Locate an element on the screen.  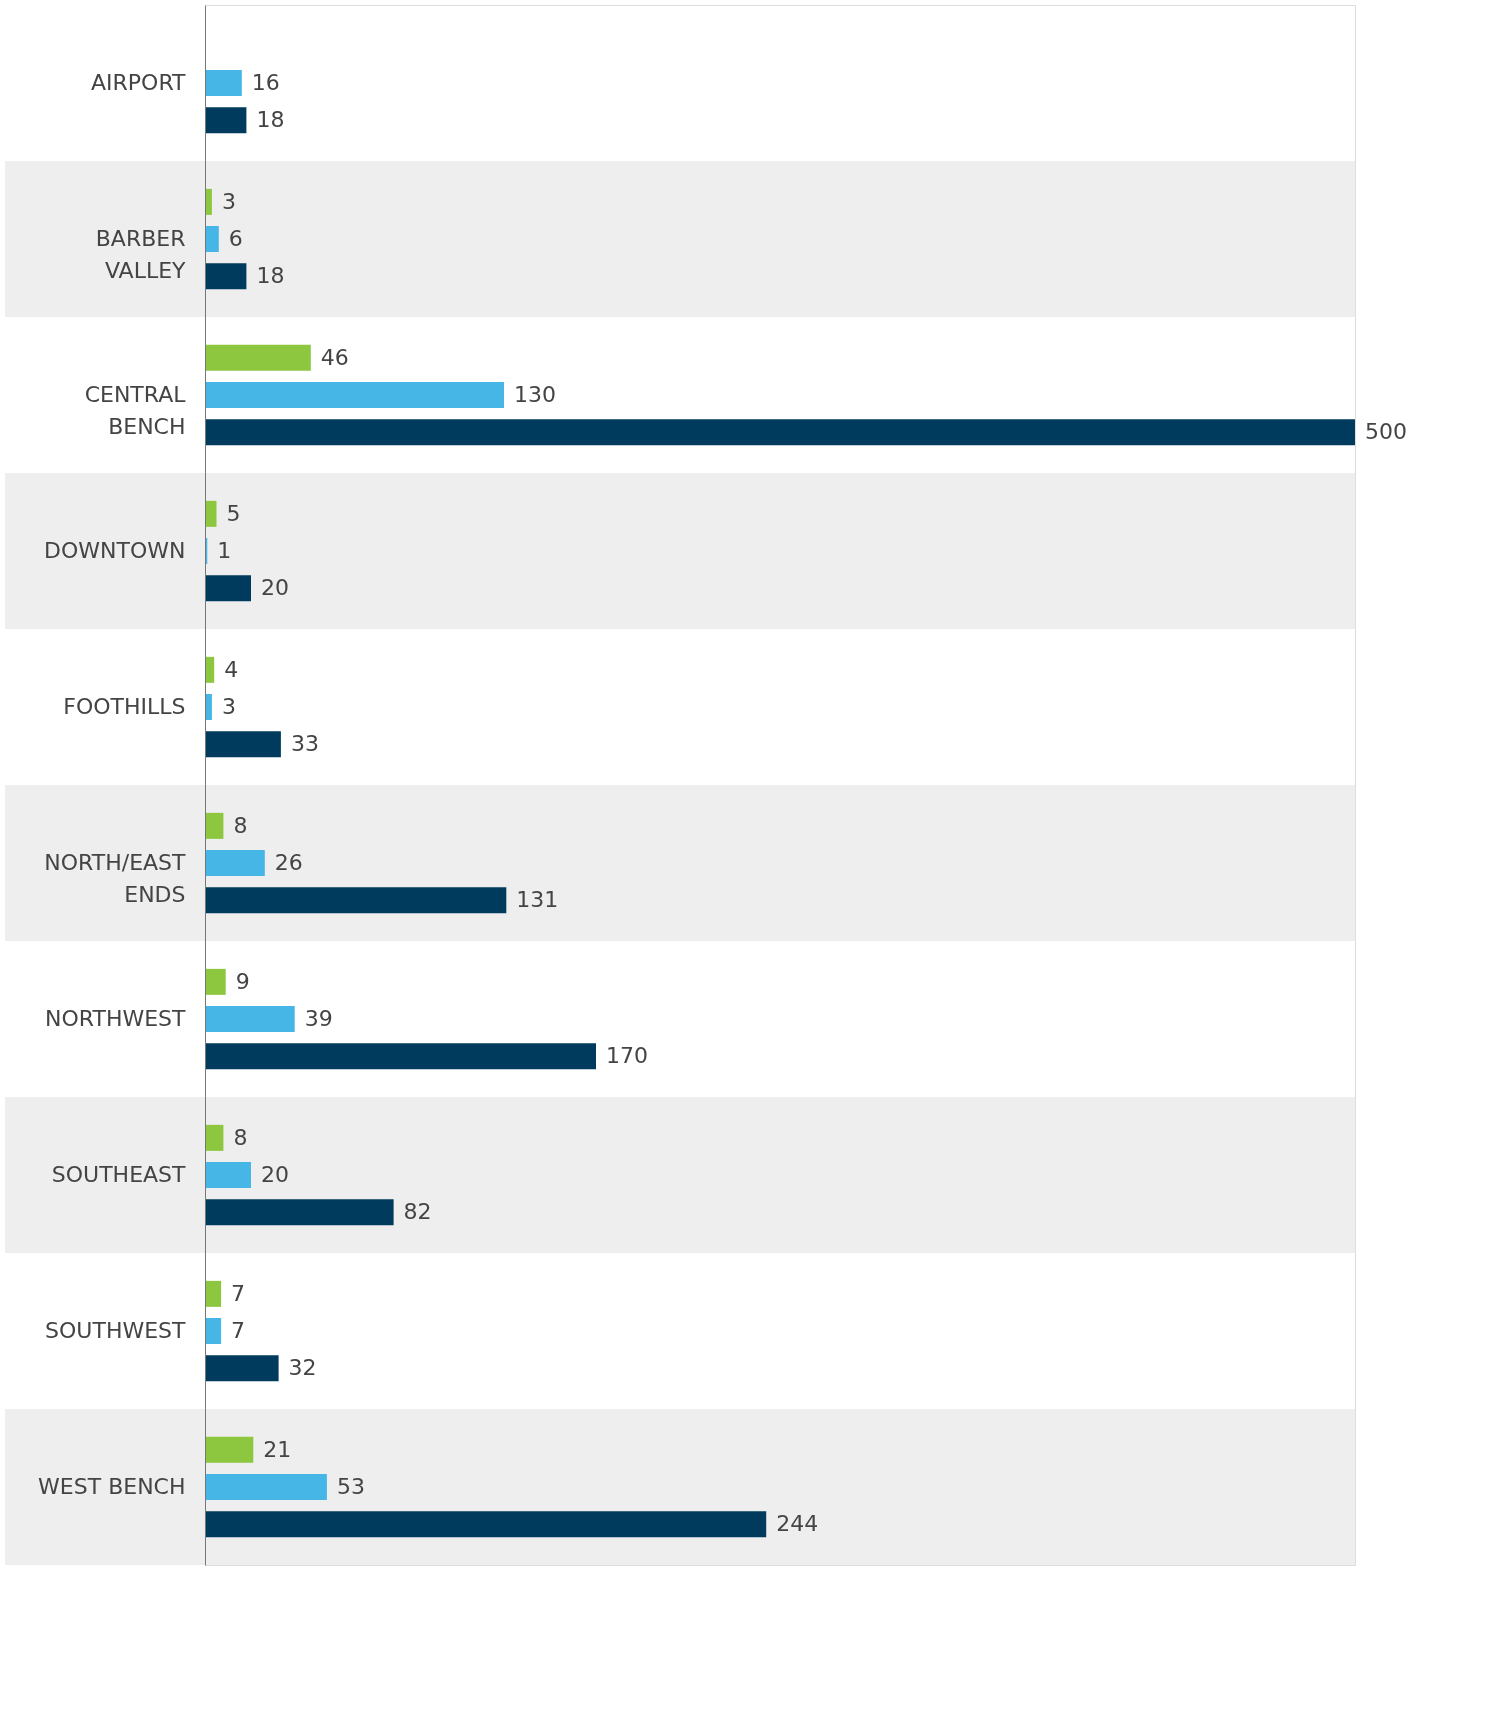
y-tick-label: NORTH/EAST ENDS is located at coordinates (115, 878).